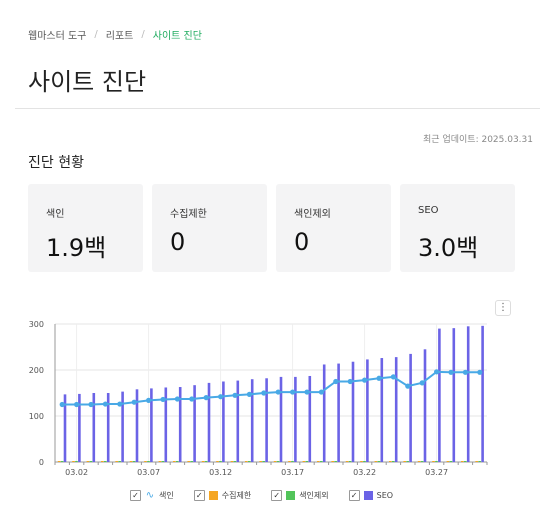 The image size is (555, 530). What do you see at coordinates (87, 82) in the screenshot?
I see `page-title: 사이트 진단` at bounding box center [87, 82].